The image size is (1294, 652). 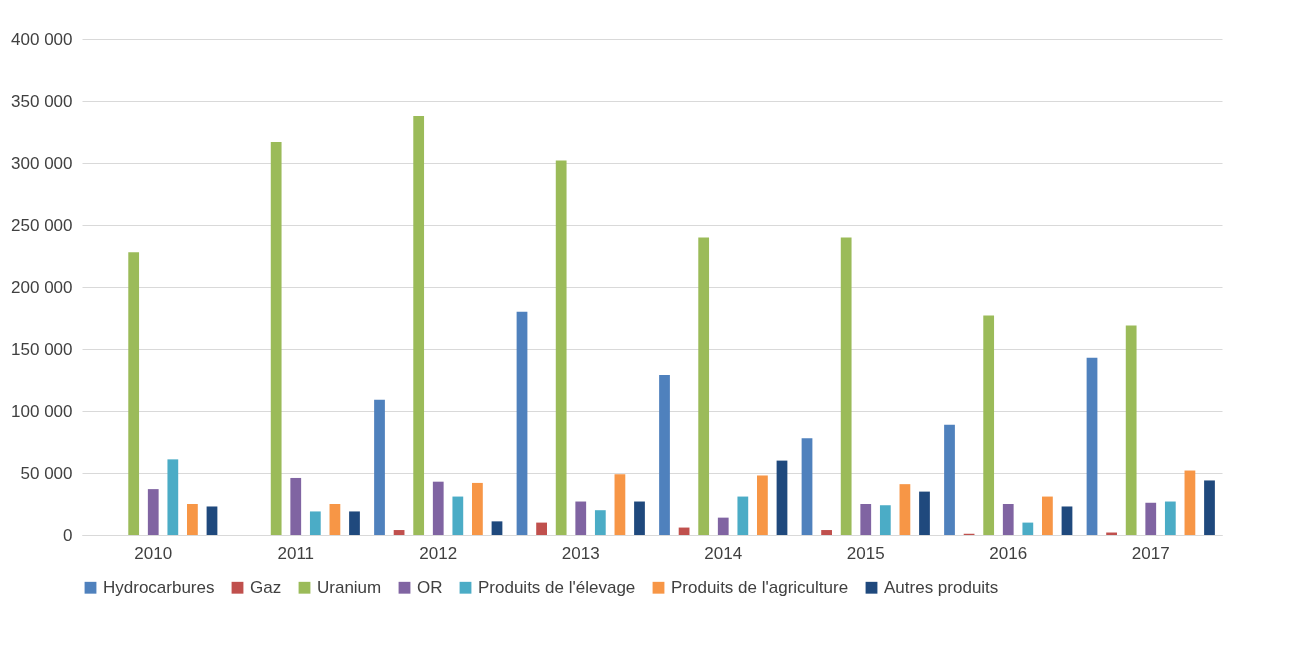 What do you see at coordinates (42, 101) in the screenshot?
I see `y-tick-label: 350 000` at bounding box center [42, 101].